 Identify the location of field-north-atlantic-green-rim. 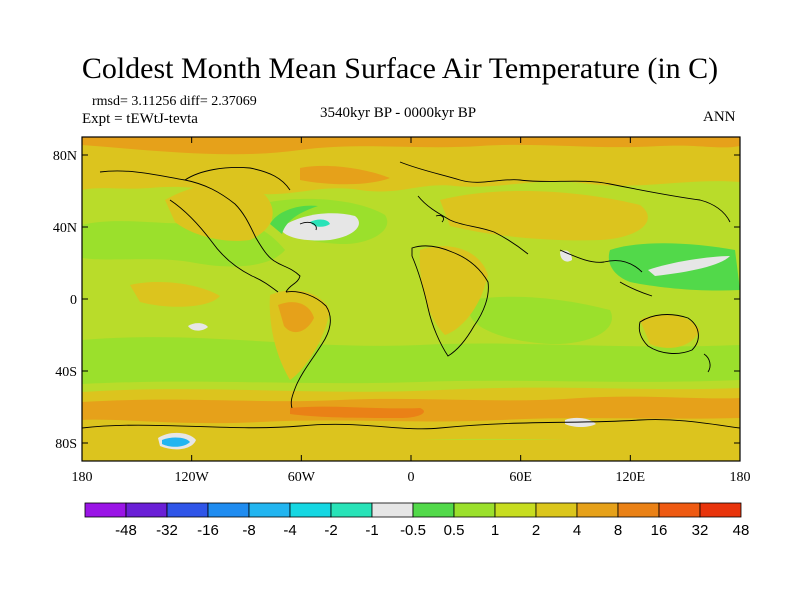
(294, 219).